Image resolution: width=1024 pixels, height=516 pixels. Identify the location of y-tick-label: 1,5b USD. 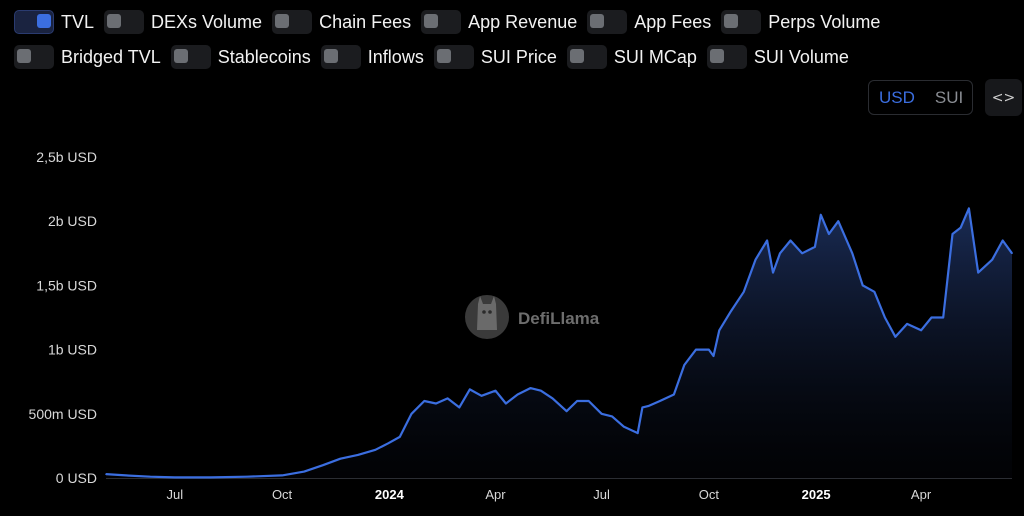
(66, 285).